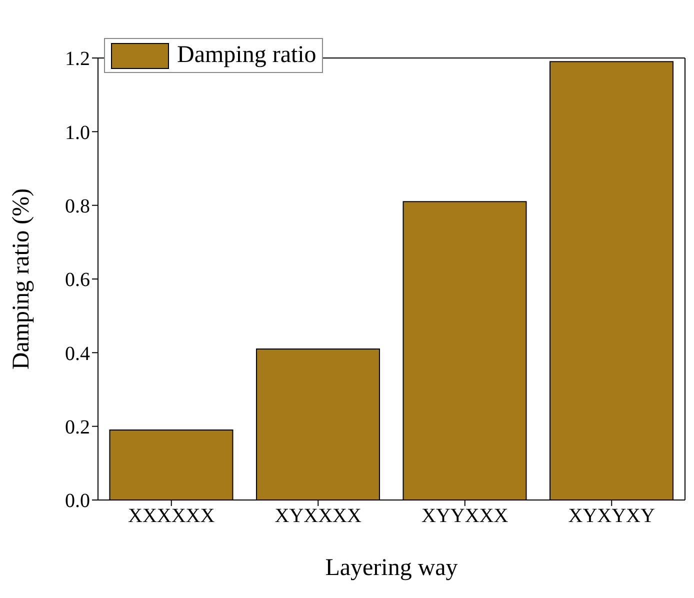 This screenshot has width=694, height=598. Describe the element at coordinates (318, 516) in the screenshot. I see `x-tick-label: XYXXXX` at that location.